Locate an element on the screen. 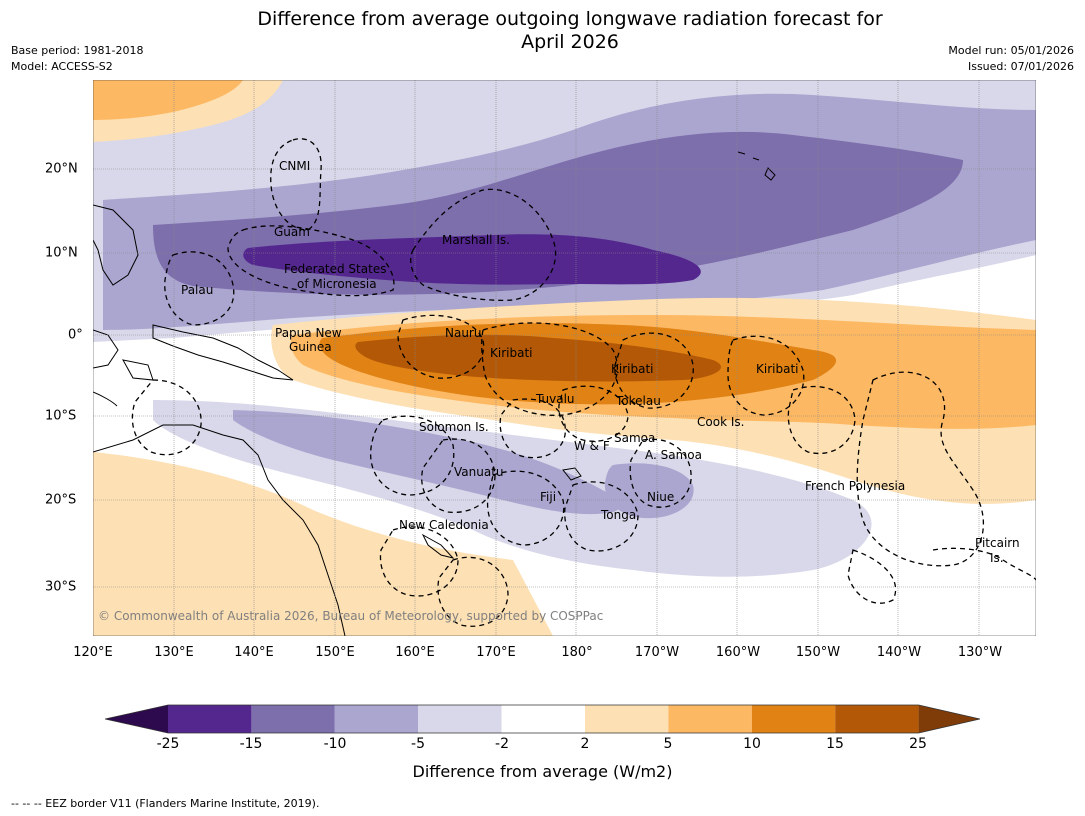 The image size is (1085, 816). lon-label-140e: 140°E is located at coordinates (254, 652).